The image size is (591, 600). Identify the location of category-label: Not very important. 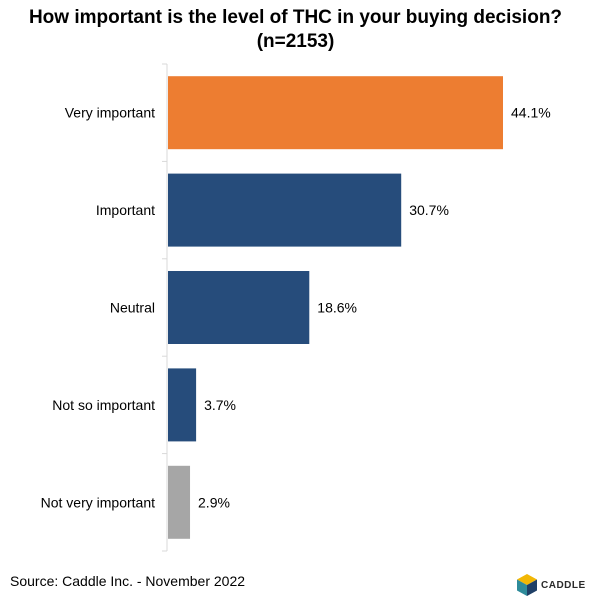
(98, 502).